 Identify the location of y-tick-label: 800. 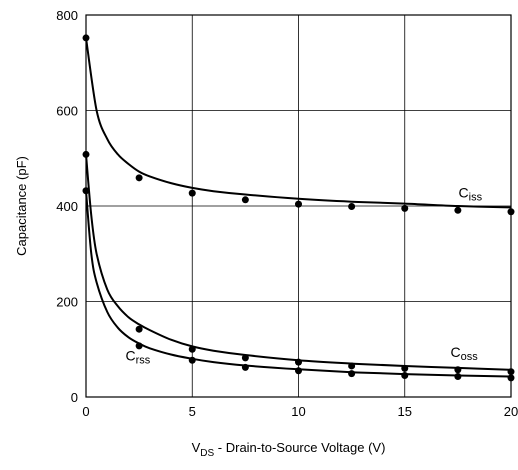
(67, 15).